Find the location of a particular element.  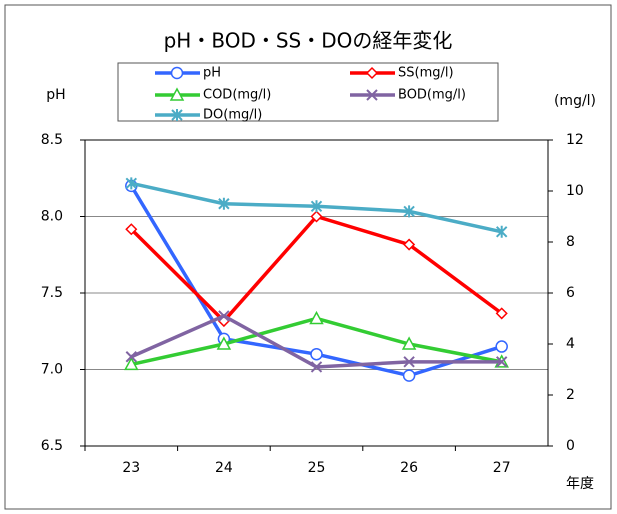

x-tick-label: 25 is located at coordinates (317, 468).